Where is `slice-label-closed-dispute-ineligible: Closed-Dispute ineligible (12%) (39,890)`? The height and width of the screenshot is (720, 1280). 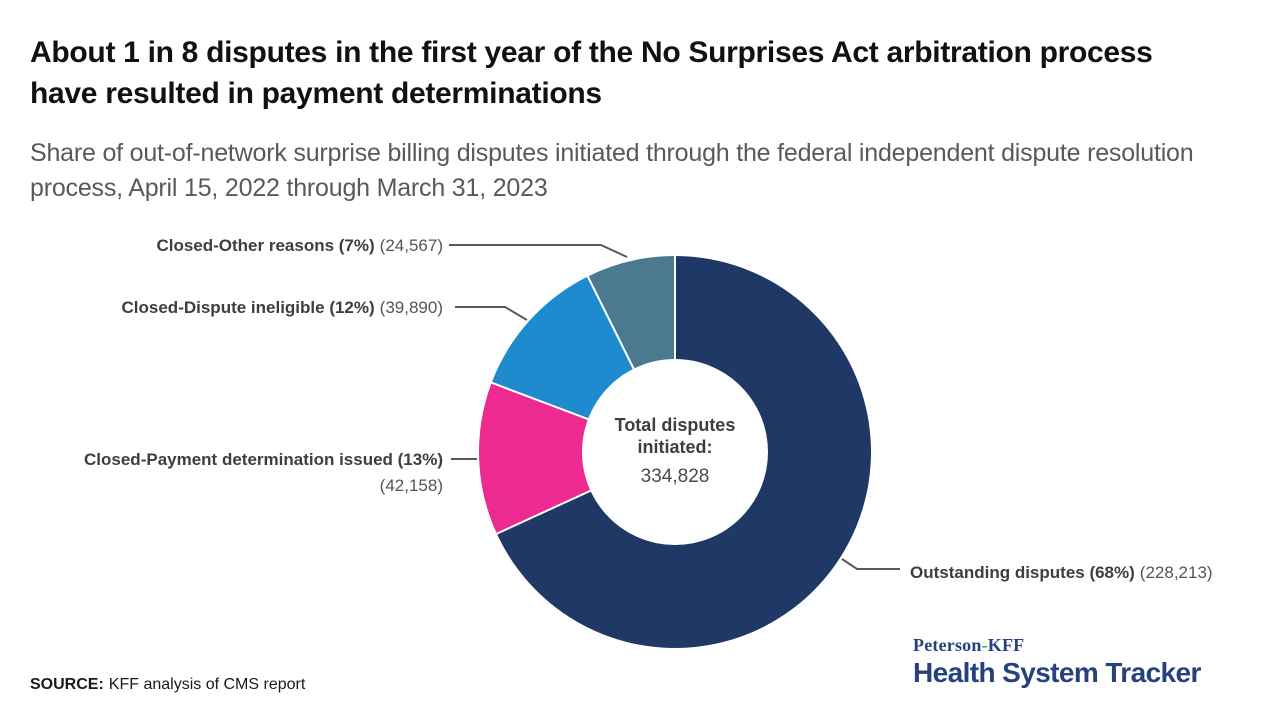
slice-label-closed-dispute-ineligible: Closed-Dispute ineligible (12%) (39,890) is located at coordinates (282, 308).